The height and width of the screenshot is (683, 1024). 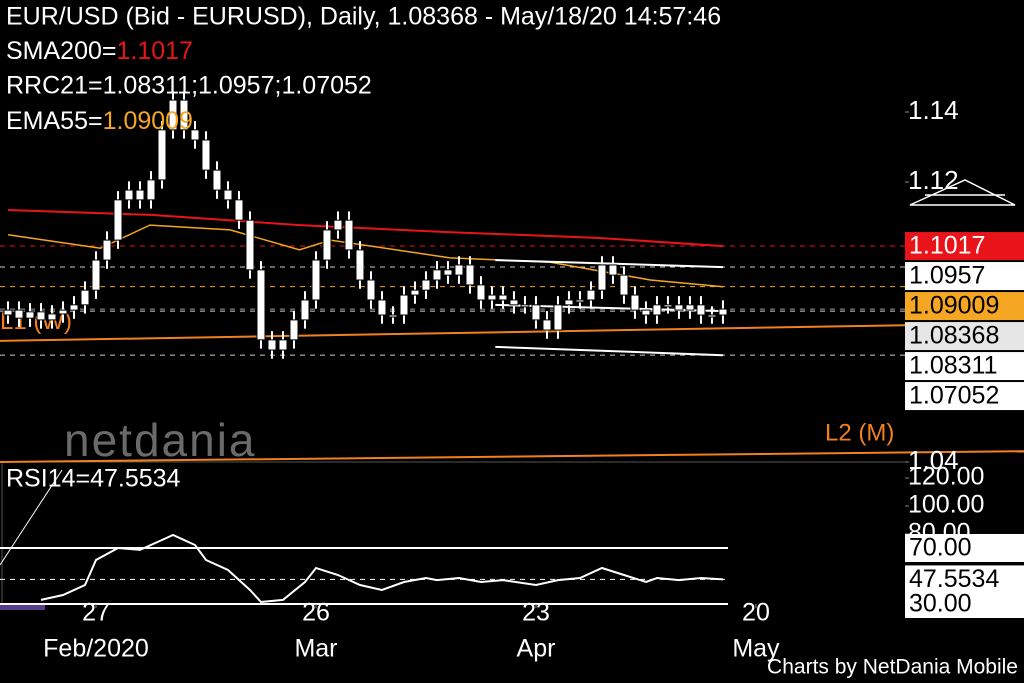 I want to click on trend-label: L2 (M), so click(x=859, y=432).